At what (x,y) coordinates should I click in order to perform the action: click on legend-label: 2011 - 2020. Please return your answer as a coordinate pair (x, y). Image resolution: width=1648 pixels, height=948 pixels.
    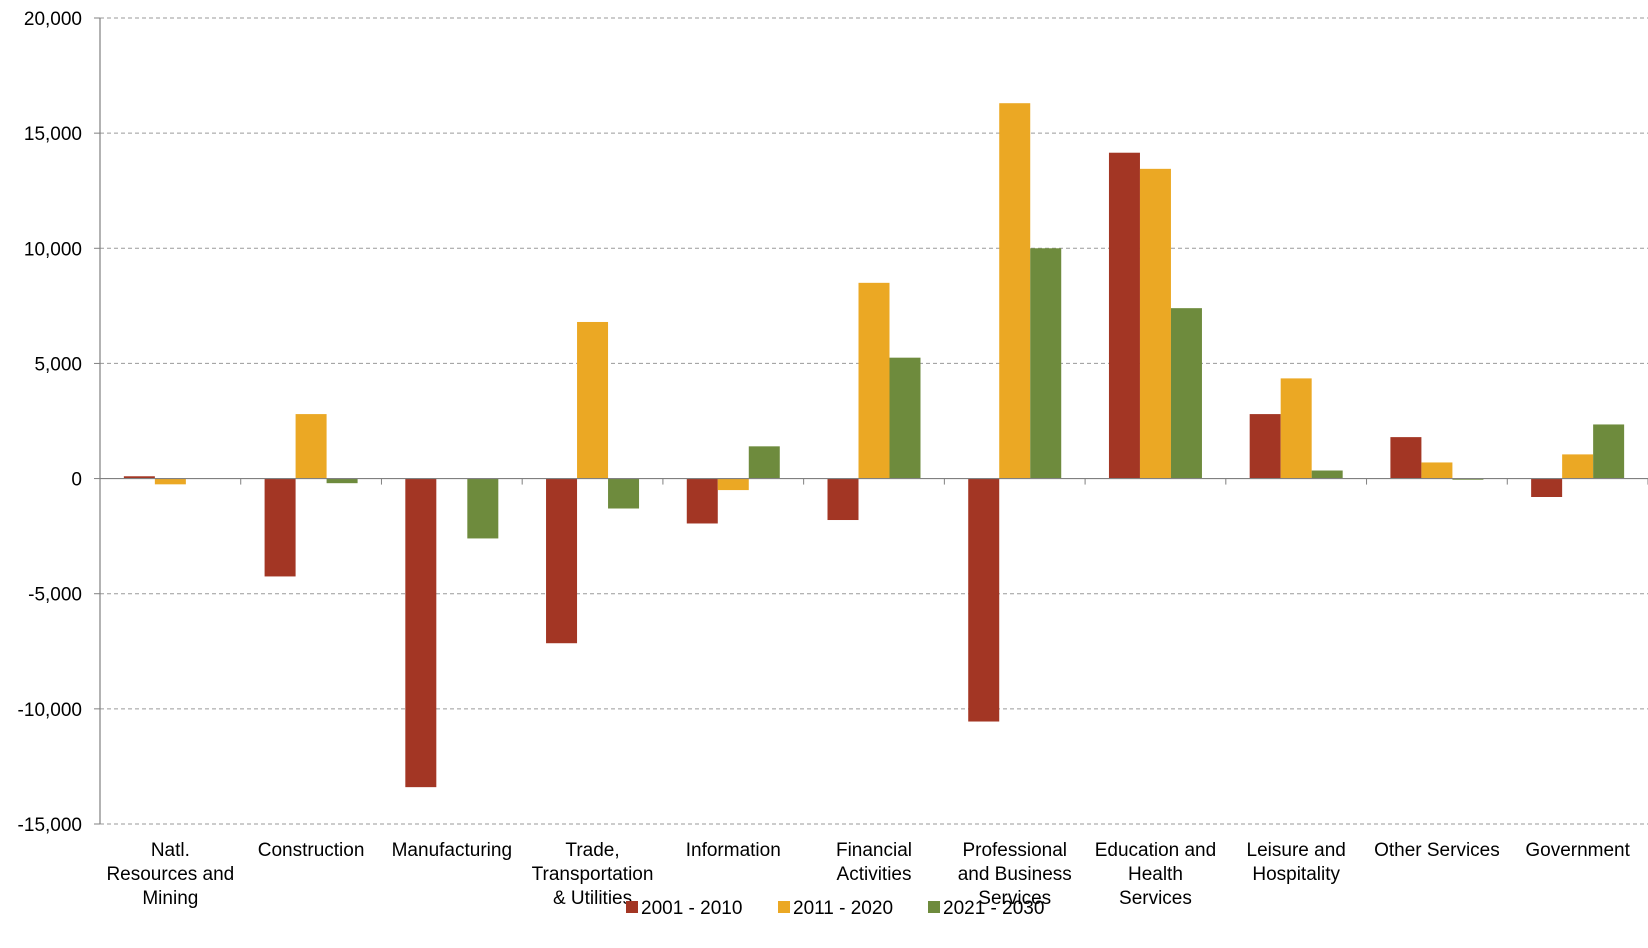
    Looking at the image, I should click on (843, 908).